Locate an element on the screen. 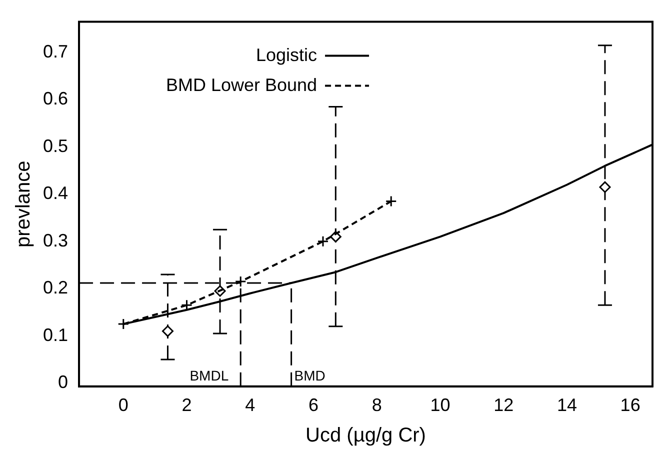 This screenshot has height=460, width=659. y-tick-label: 0.6 is located at coordinates (55, 98).